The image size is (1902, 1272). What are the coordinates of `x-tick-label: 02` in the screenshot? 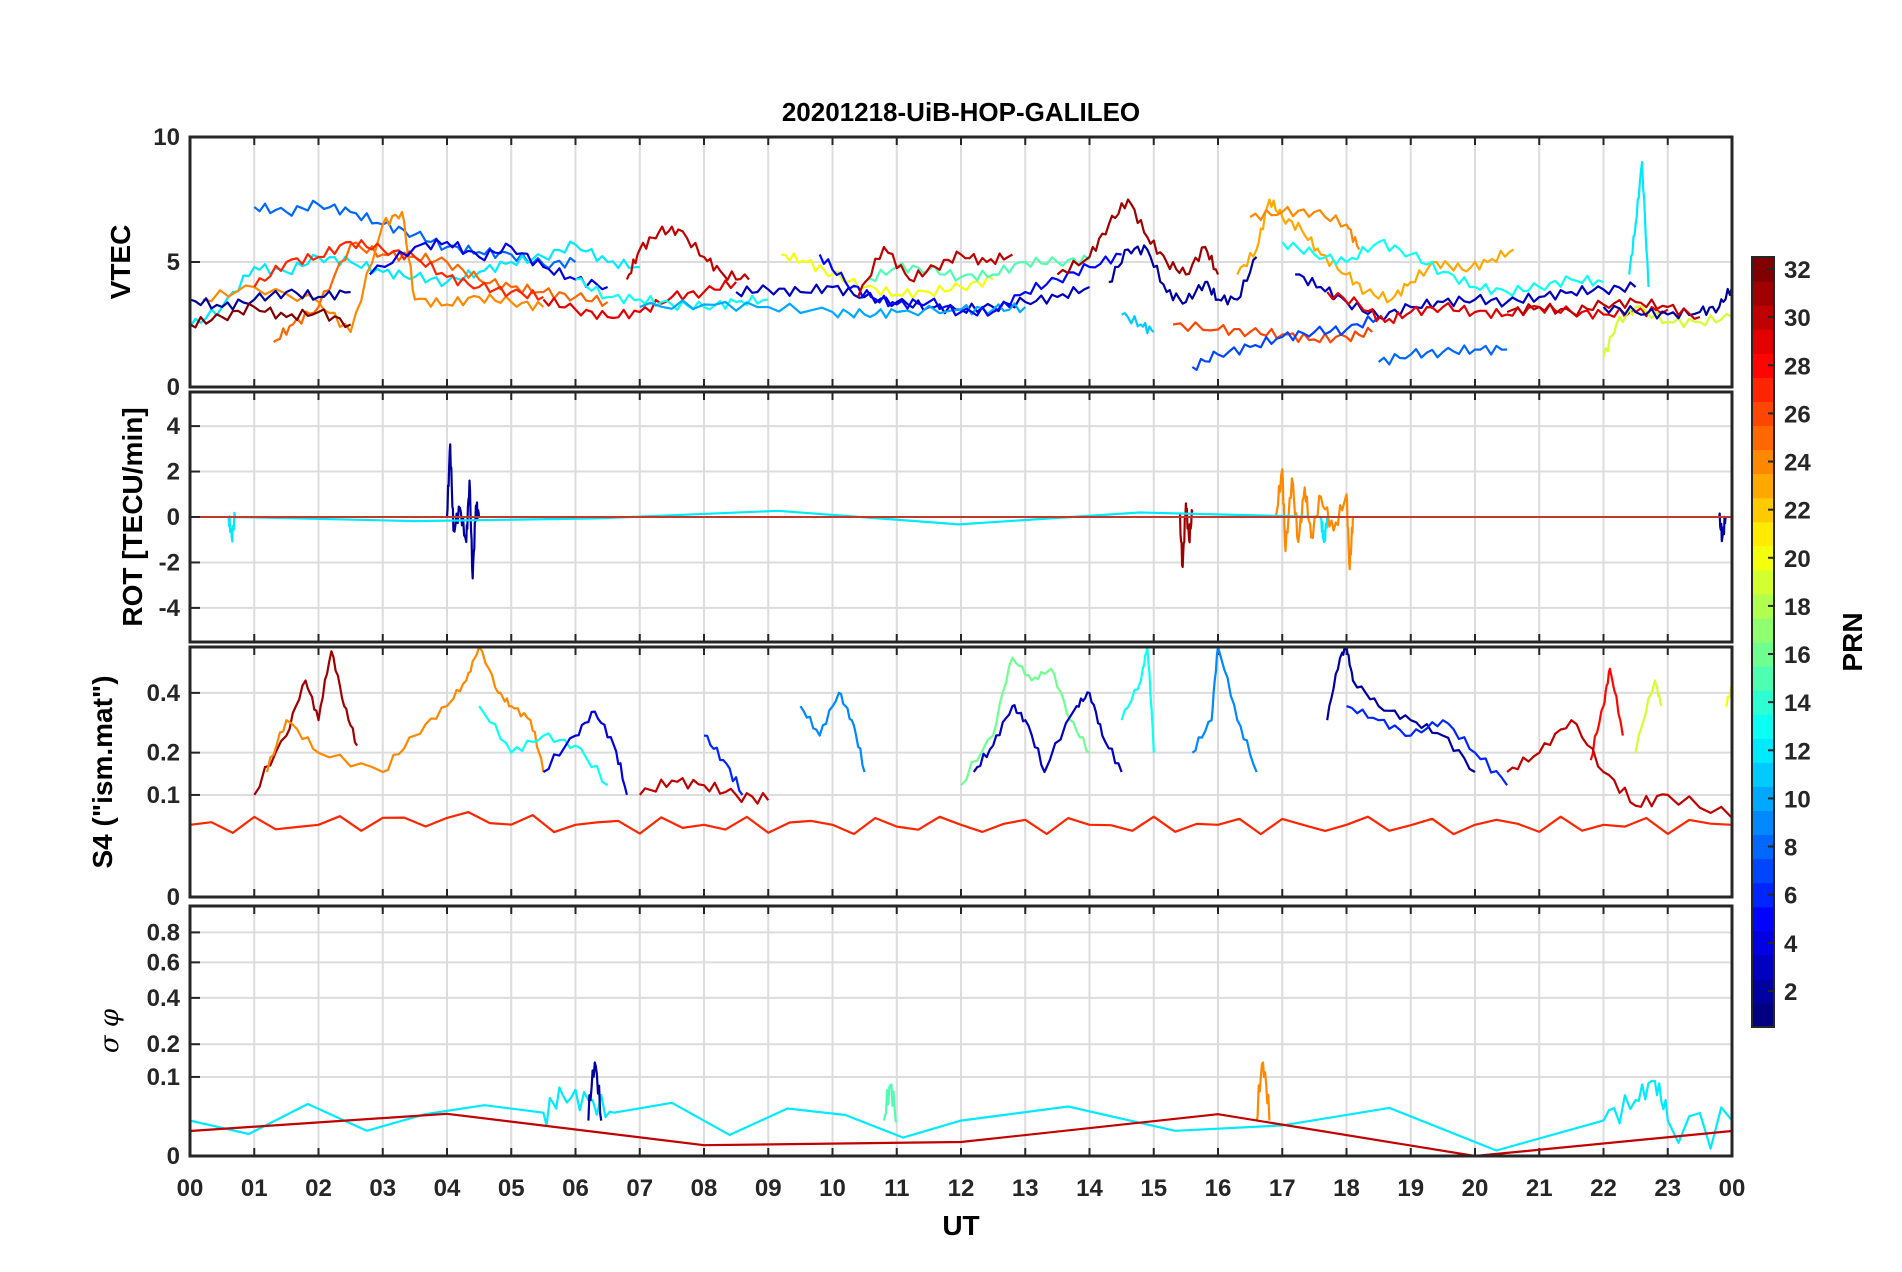 It's located at (318, 1188).